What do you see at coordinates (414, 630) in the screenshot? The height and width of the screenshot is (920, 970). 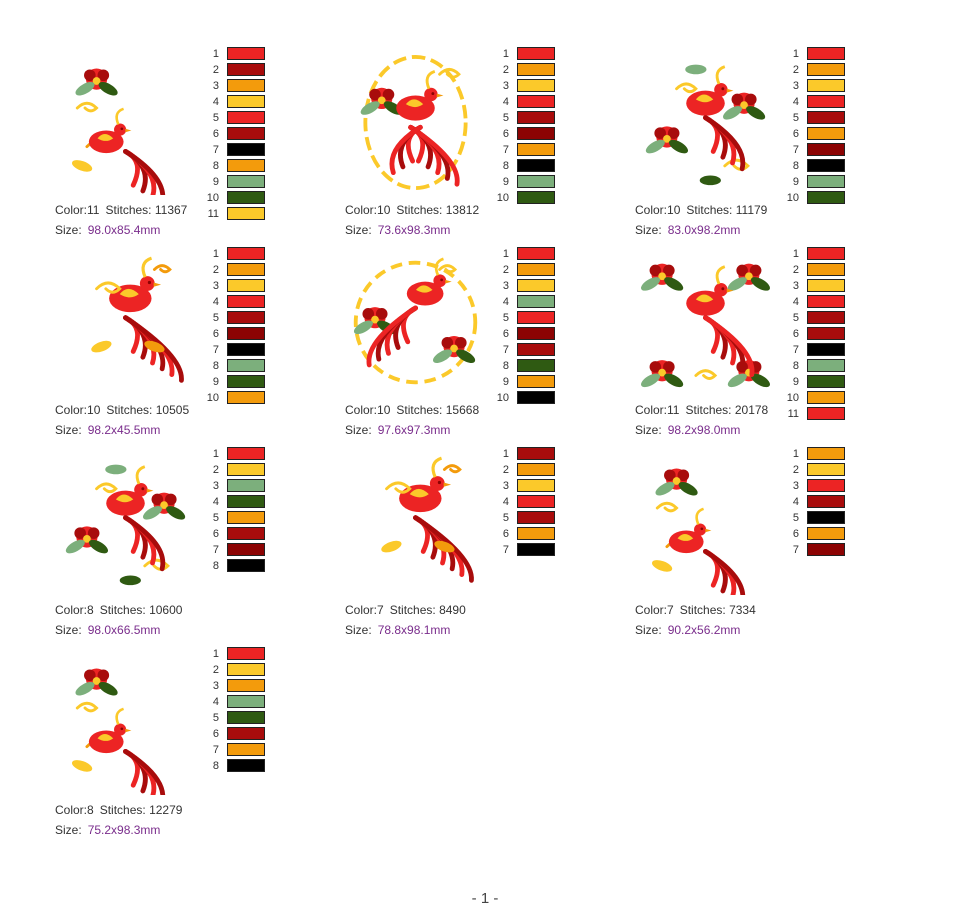 I see `design-size: 78.8x98.1mm` at bounding box center [414, 630].